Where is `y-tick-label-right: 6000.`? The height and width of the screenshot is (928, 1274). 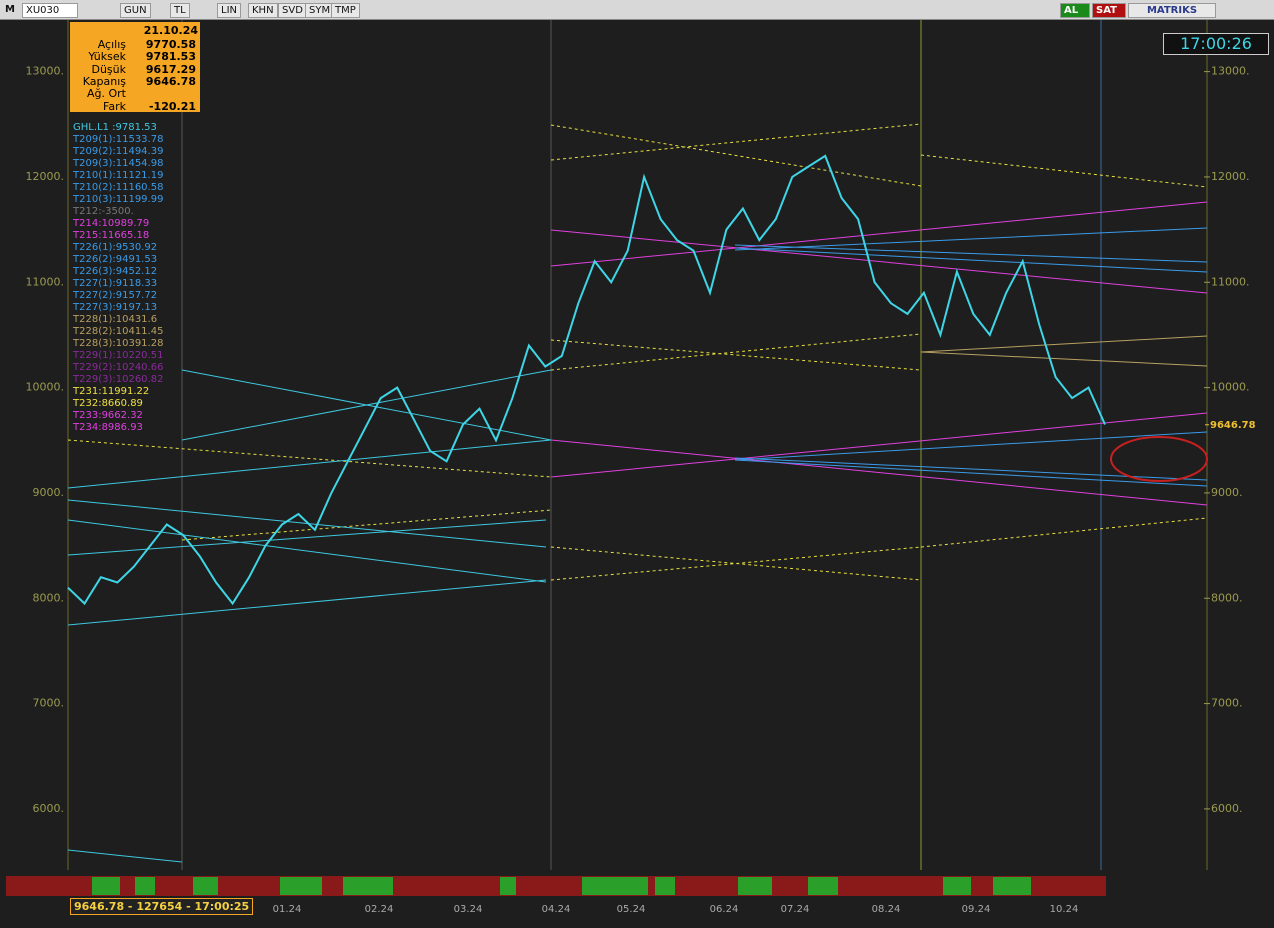 y-tick-label-right: 6000. is located at coordinates (1227, 808).